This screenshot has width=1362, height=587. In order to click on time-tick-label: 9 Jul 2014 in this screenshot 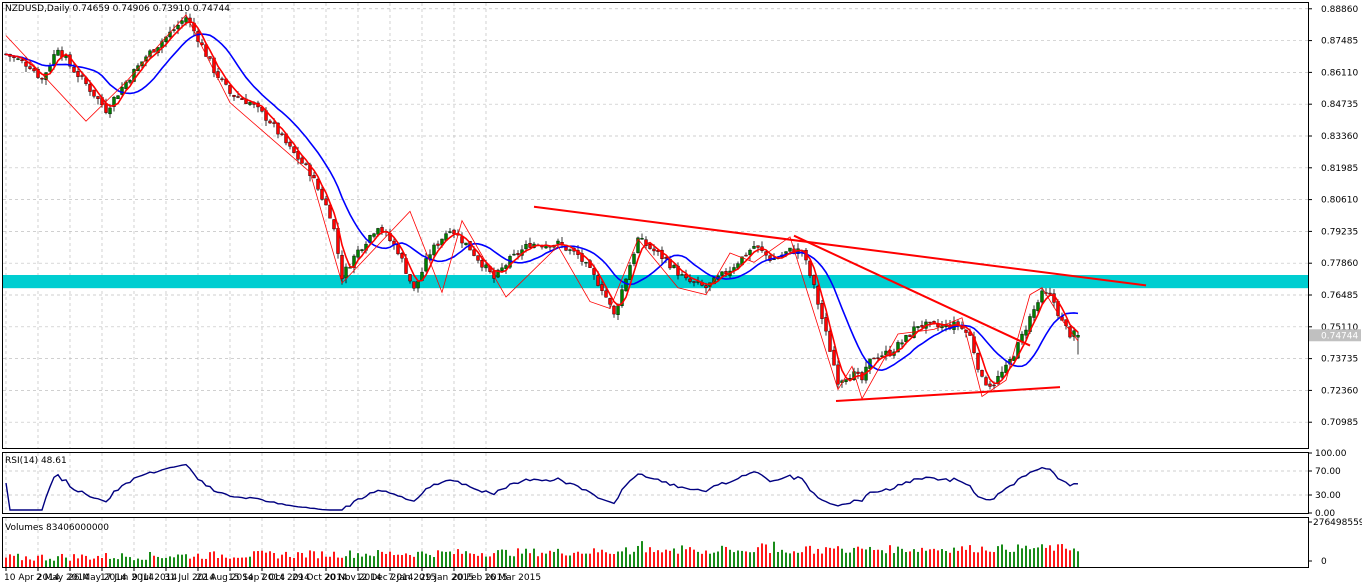, I will do `click(154, 578)`.